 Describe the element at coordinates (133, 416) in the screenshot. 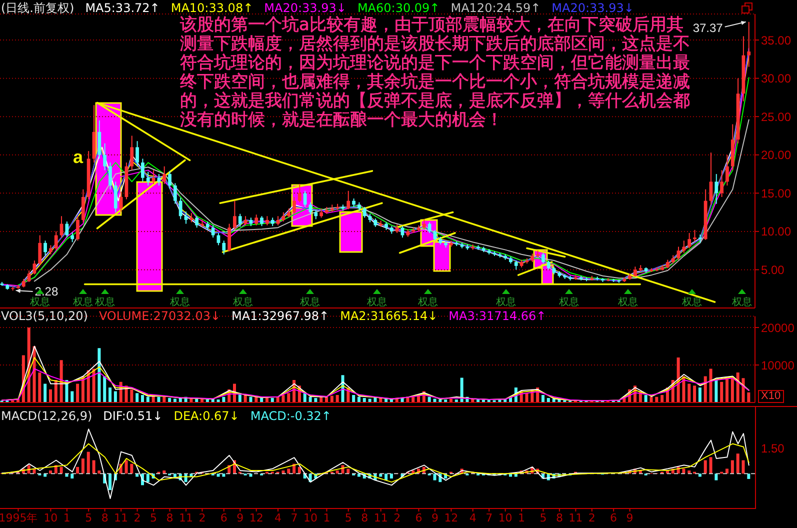

I see `series-label: DIF:0.51↓` at that location.